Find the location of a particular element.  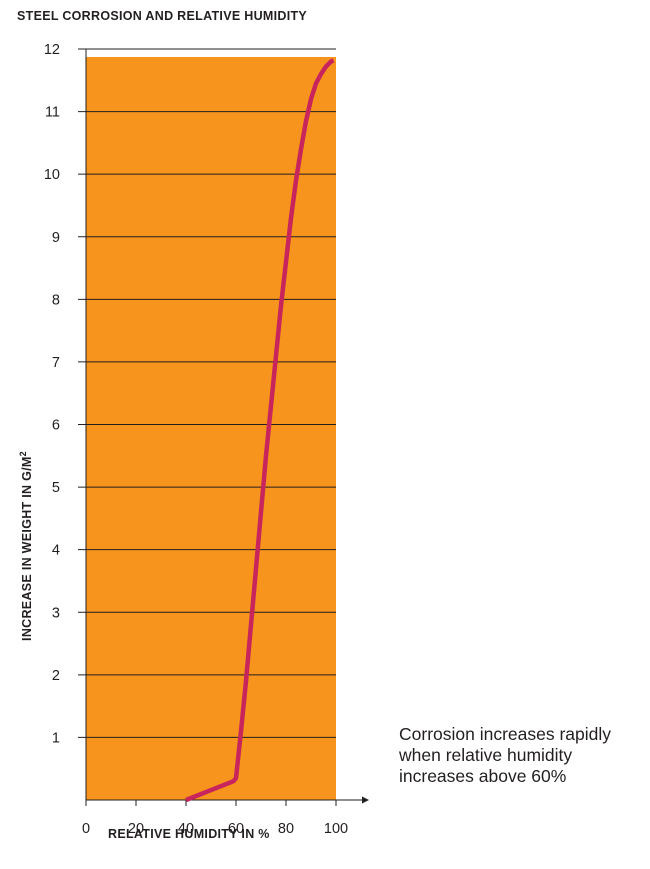

x-tick-label: 0 is located at coordinates (86, 829).